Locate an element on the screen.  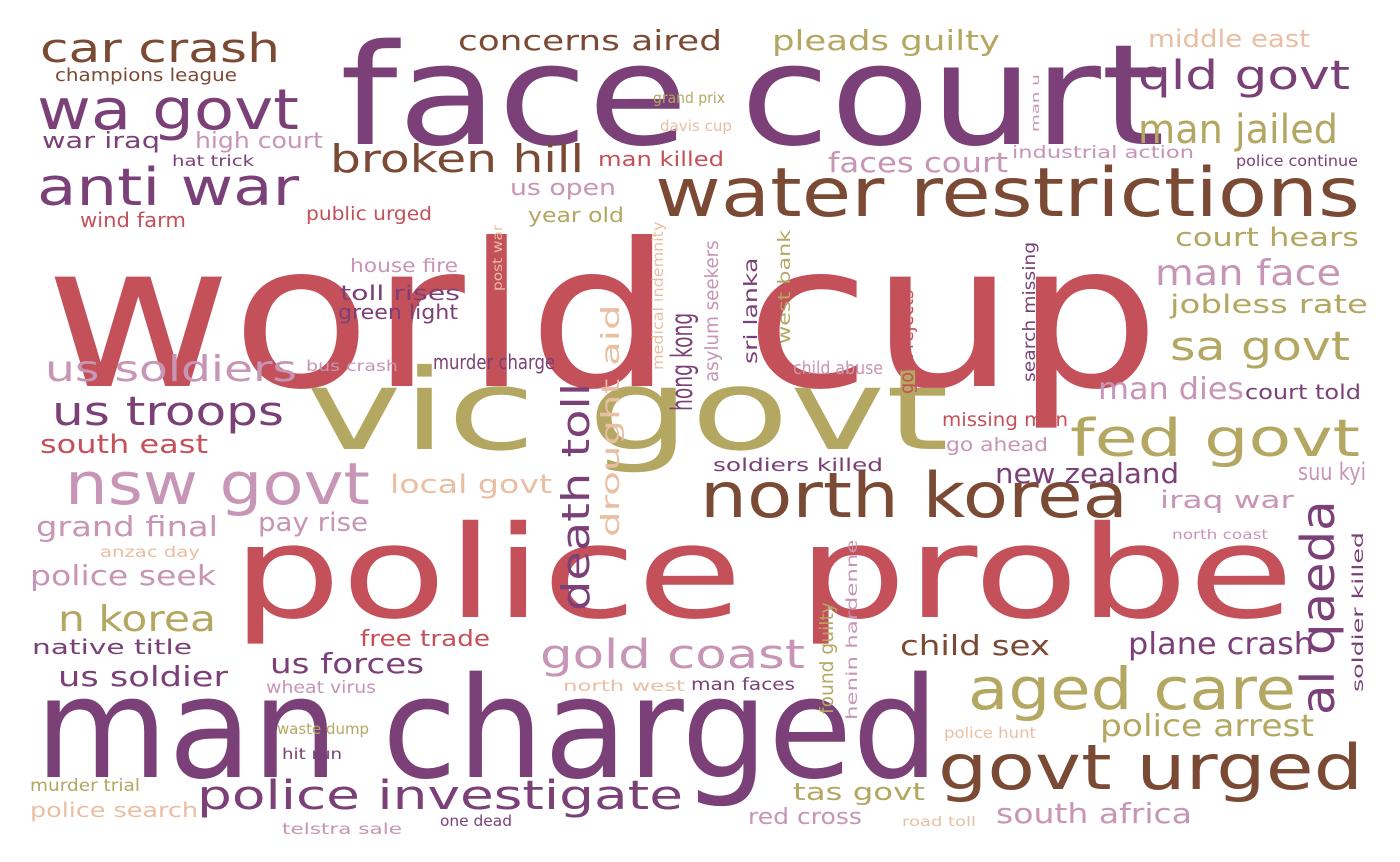
word-us-open: us open is located at coordinates (563, 188).